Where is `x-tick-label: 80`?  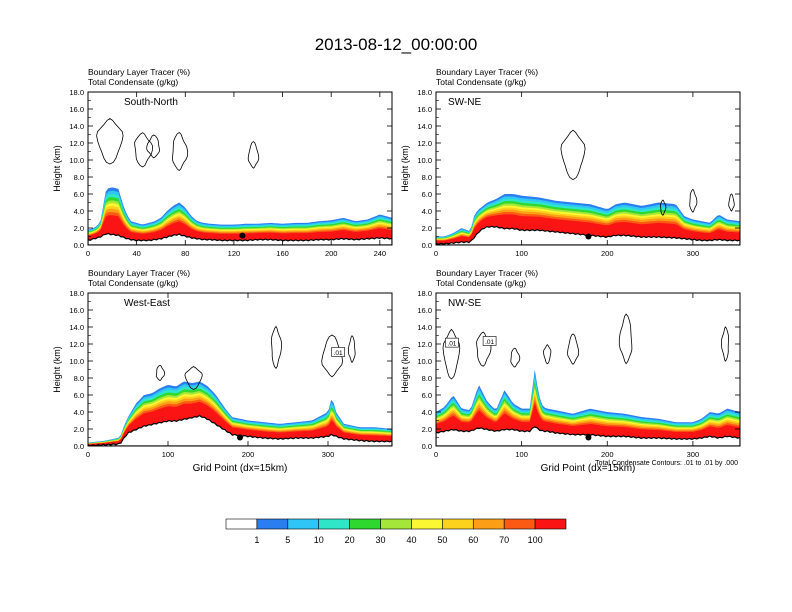 x-tick-label: 80 is located at coordinates (185, 253).